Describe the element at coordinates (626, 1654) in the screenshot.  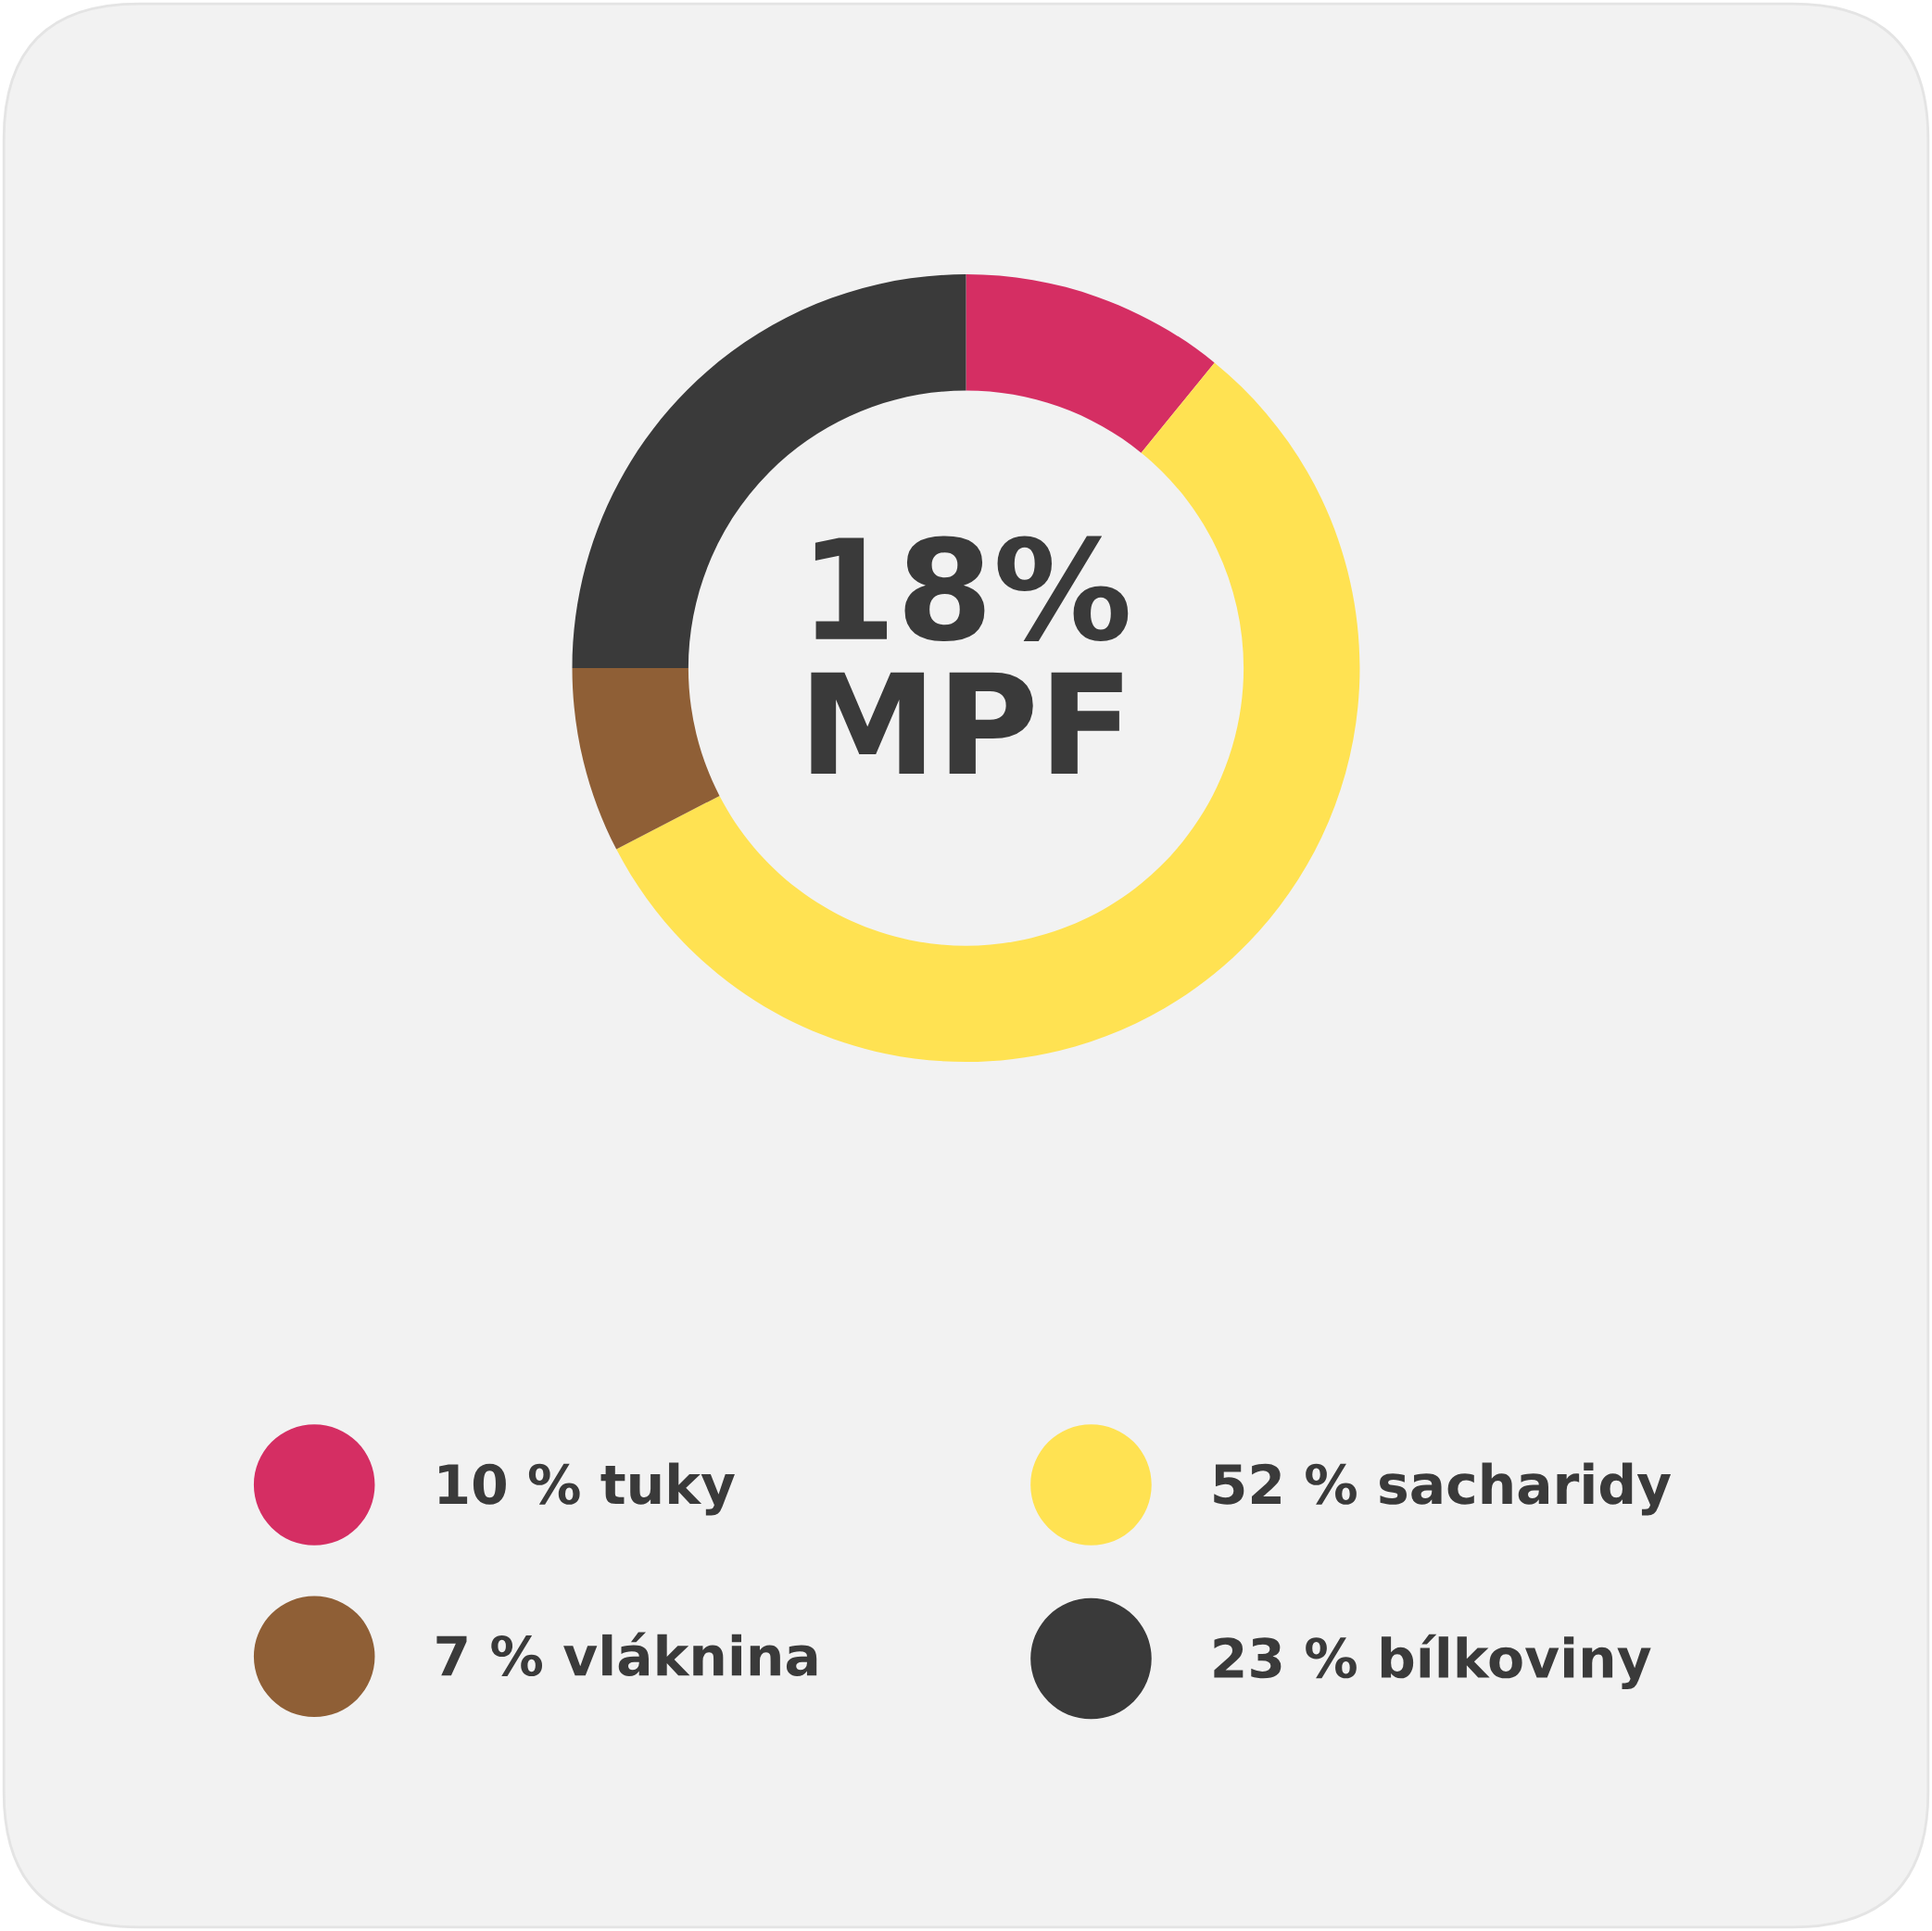
I see `legend-label: 7 % vláknina` at that location.